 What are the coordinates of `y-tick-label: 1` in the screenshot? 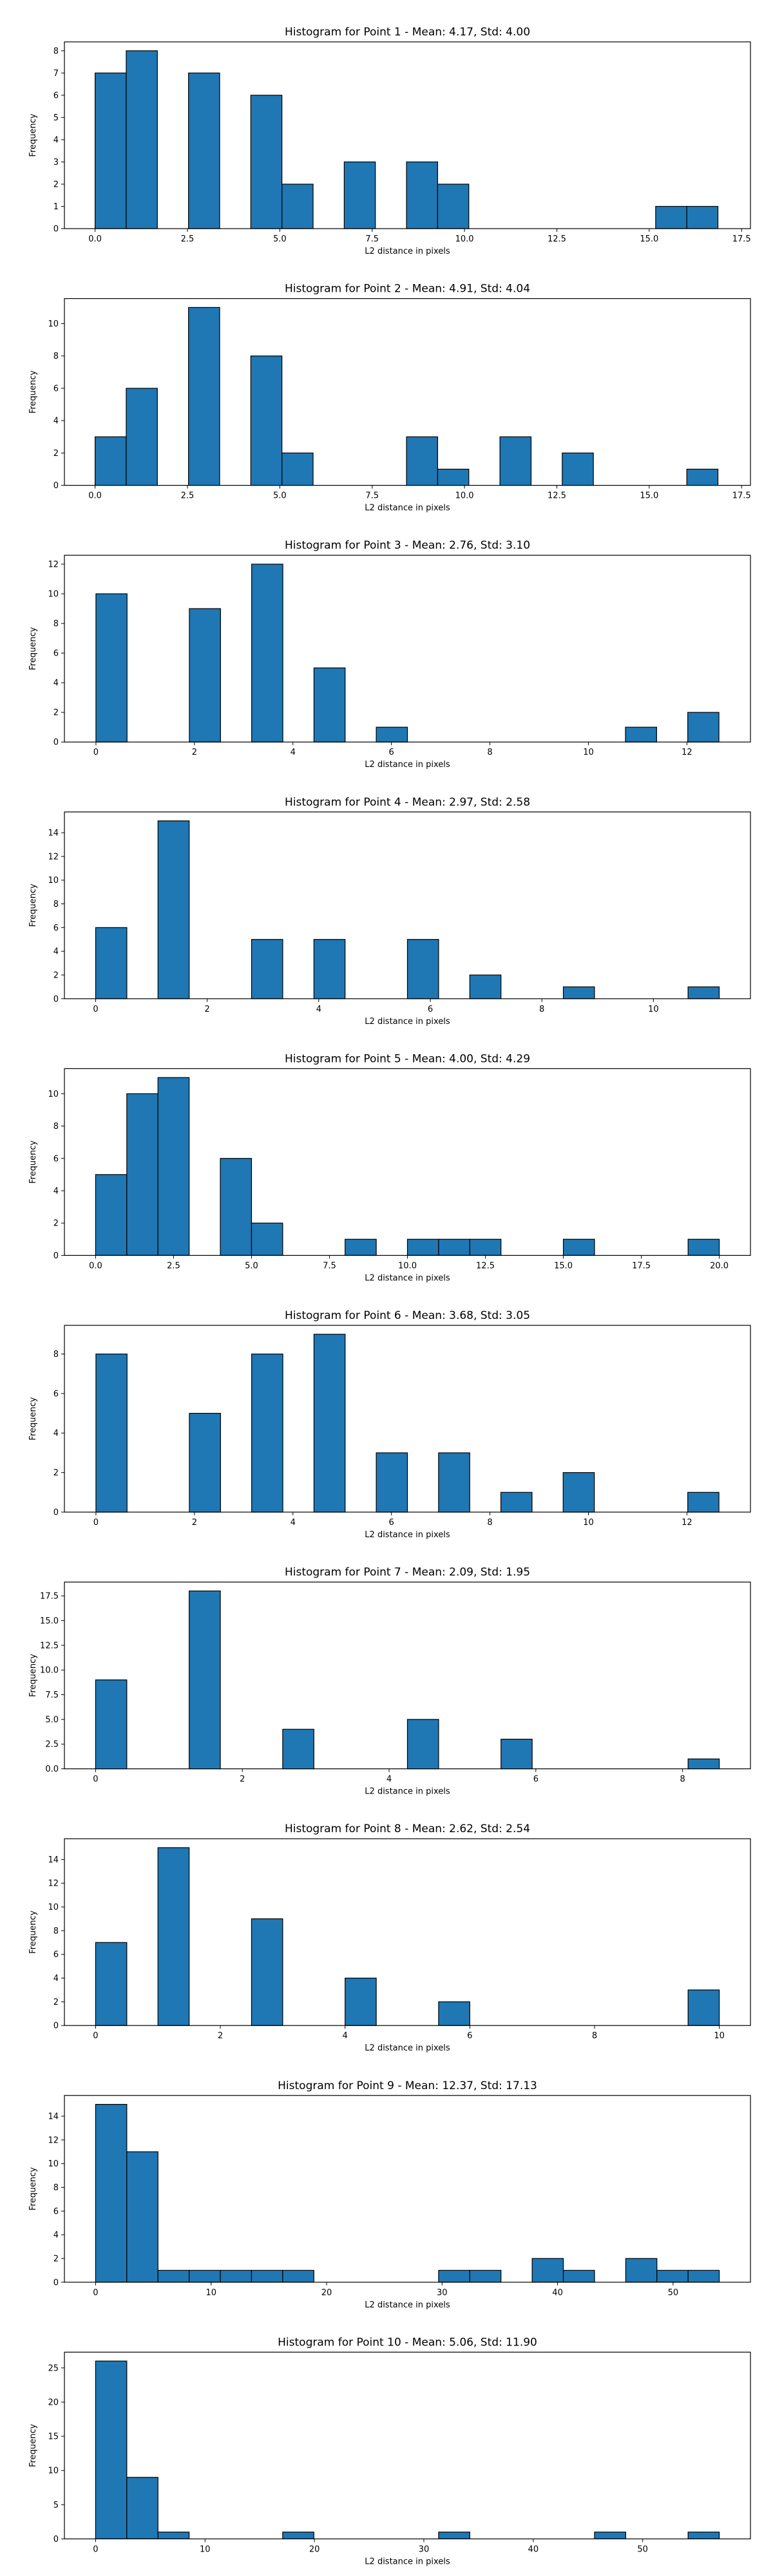 It's located at (56, 207).